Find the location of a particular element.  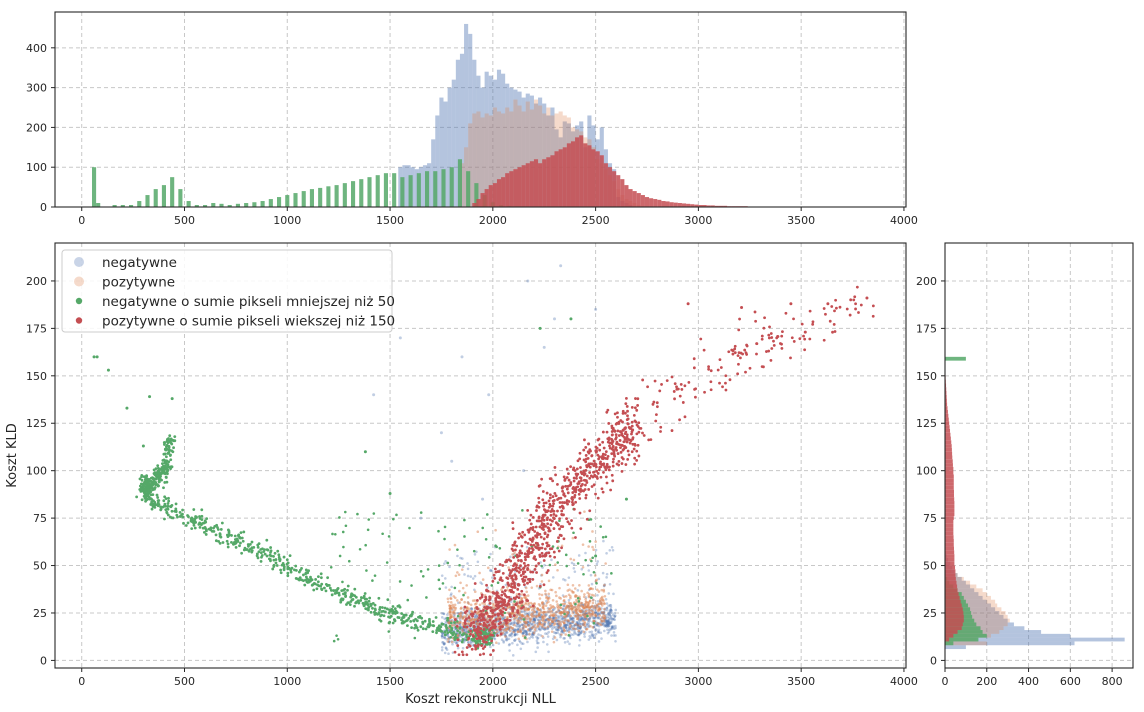

x-tick-label: 0 is located at coordinates (81, 681).